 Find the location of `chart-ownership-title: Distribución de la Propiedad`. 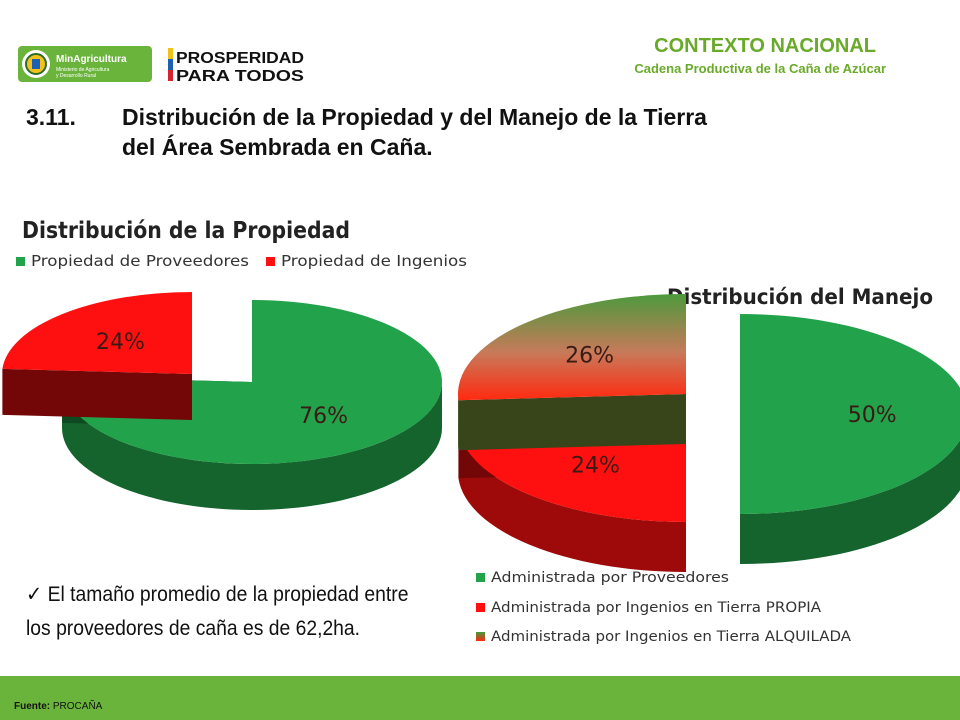

chart-ownership-title: Distribución de la Propiedad is located at coordinates (186, 231).